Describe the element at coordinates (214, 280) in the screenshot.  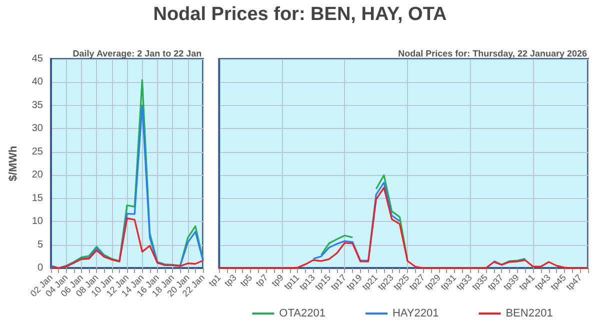
I see `x-tick-label: tp1` at that location.